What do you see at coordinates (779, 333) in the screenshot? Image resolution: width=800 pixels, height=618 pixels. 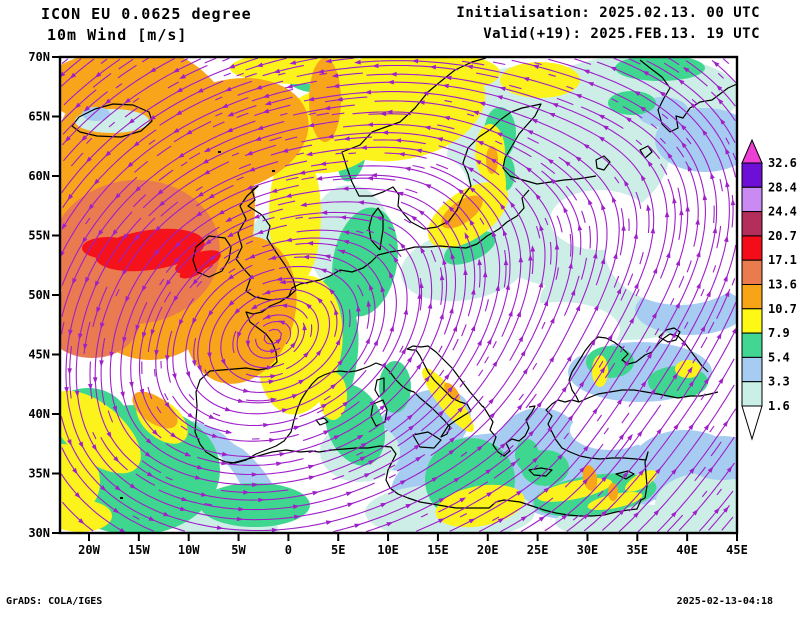 I see `colorbar-value-label: 7.9` at bounding box center [779, 333].